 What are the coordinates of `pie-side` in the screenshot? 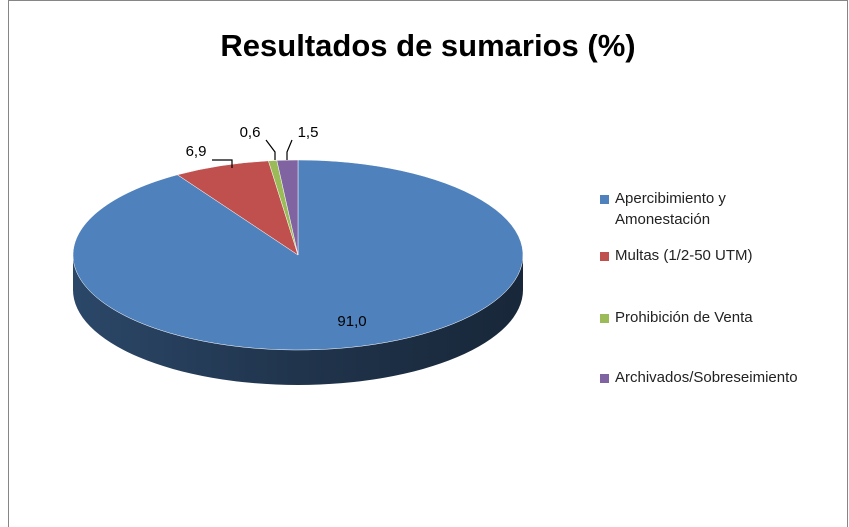 It's located at (298, 320).